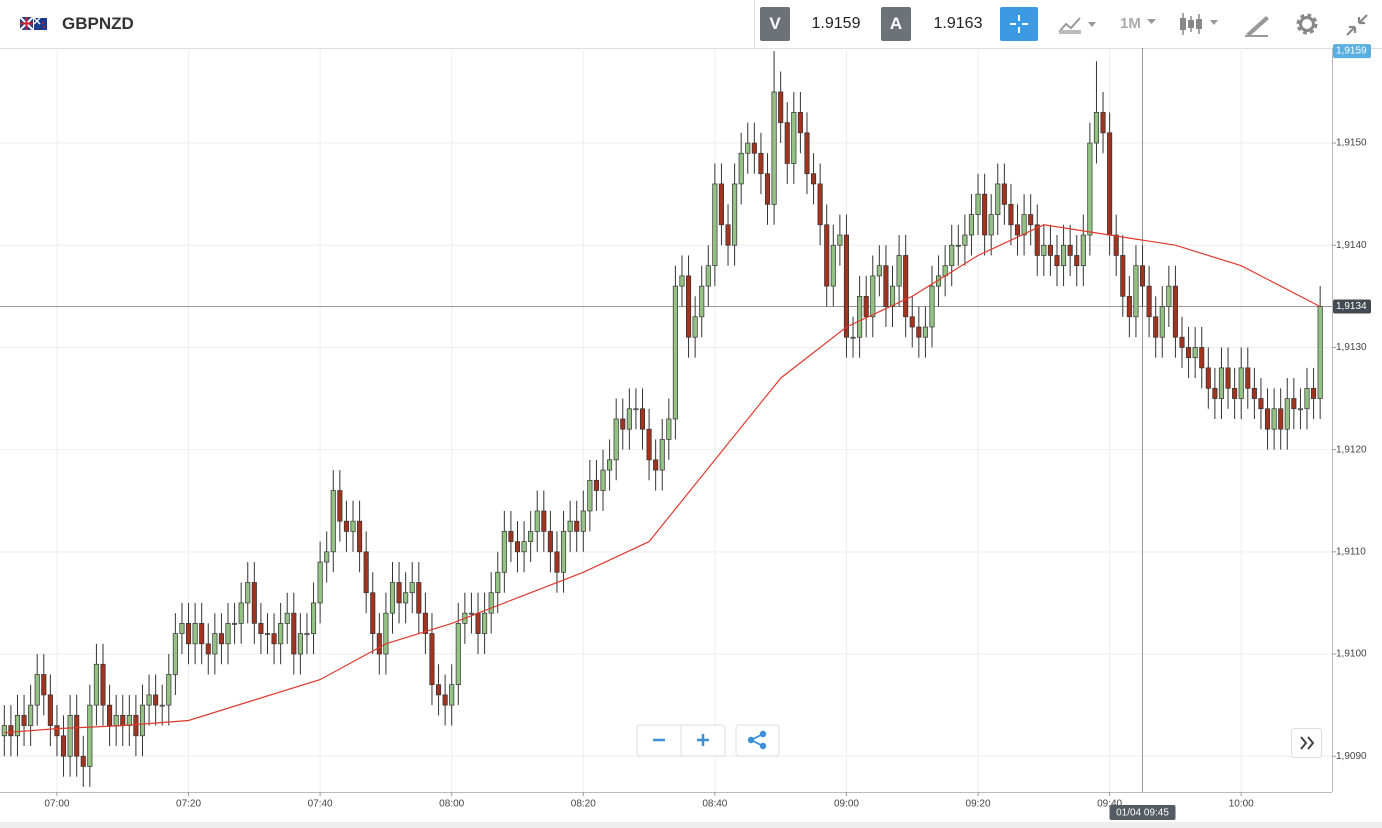 The width and height of the screenshot is (1382, 828). Describe the element at coordinates (583, 804) in the screenshot. I see `x-tick-label: 08:20` at that location.